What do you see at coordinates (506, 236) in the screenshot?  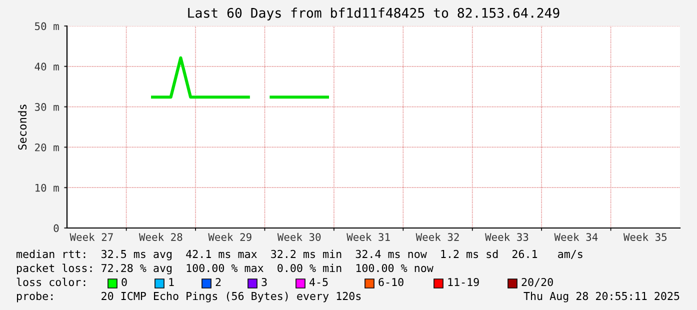 I see `x-tick-label: Week 33` at bounding box center [506, 236].